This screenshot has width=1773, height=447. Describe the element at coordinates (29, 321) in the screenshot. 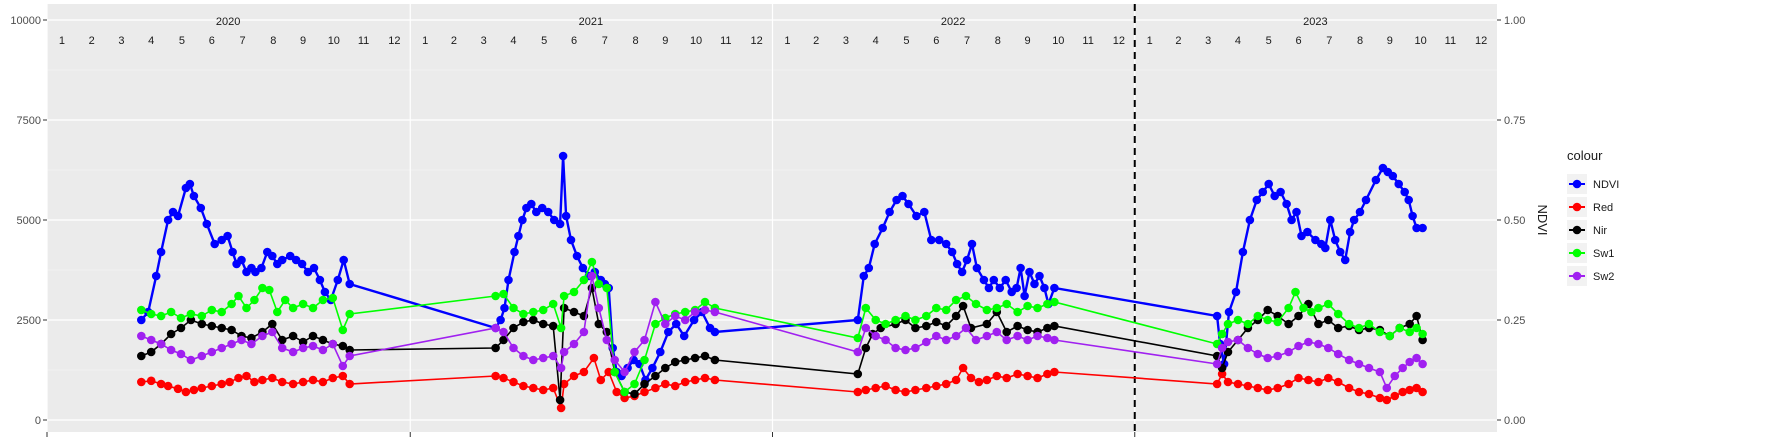

I see `y-tick-label: 2500` at that location.